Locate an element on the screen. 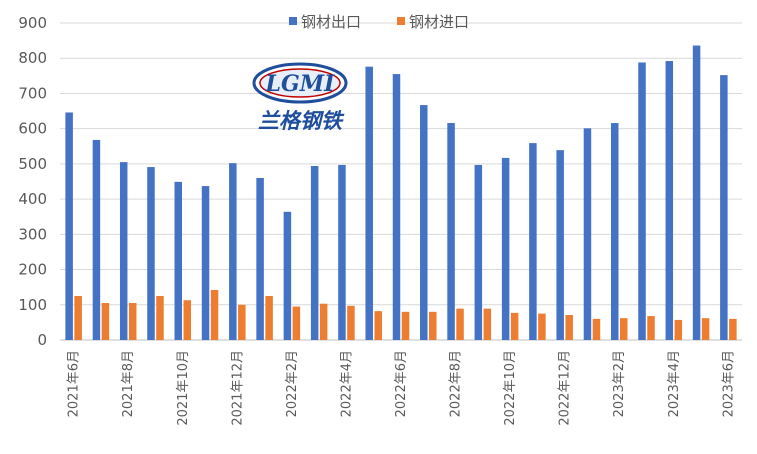  x-tick-label: 2022年8月 is located at coordinates (456, 383).